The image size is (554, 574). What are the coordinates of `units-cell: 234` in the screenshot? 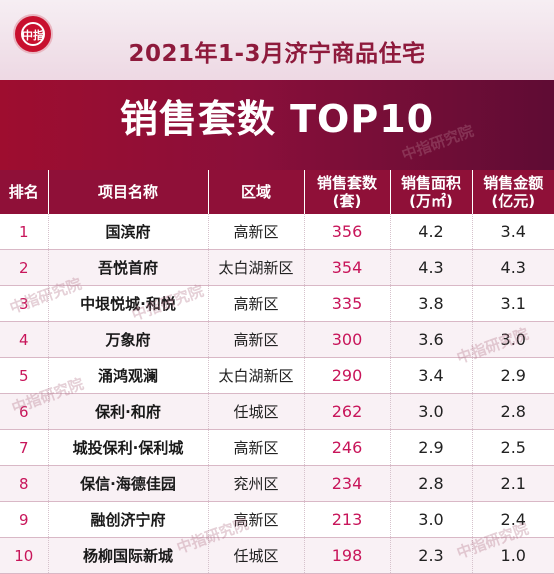 It's located at (347, 483).